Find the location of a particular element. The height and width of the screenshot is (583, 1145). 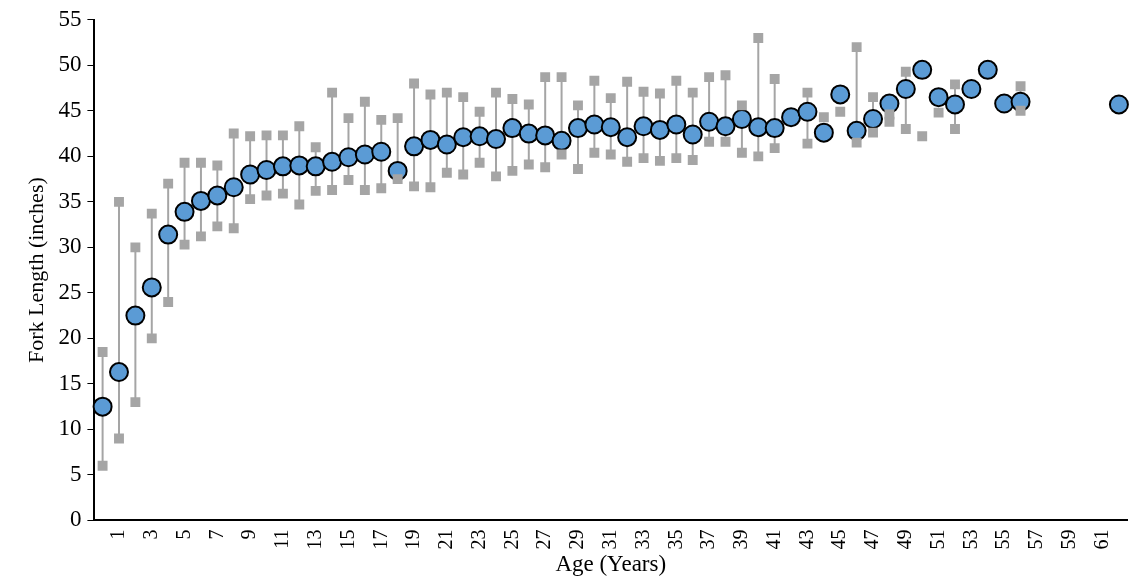

y-tick-label: 50 is located at coordinates (70, 64).